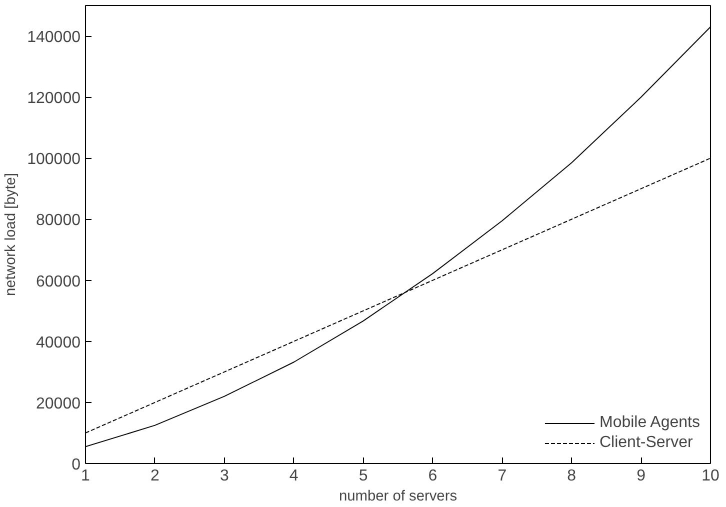 The height and width of the screenshot is (507, 726). Describe the element at coordinates (571, 476) in the screenshot. I see `x-tick-label: 8` at that location.